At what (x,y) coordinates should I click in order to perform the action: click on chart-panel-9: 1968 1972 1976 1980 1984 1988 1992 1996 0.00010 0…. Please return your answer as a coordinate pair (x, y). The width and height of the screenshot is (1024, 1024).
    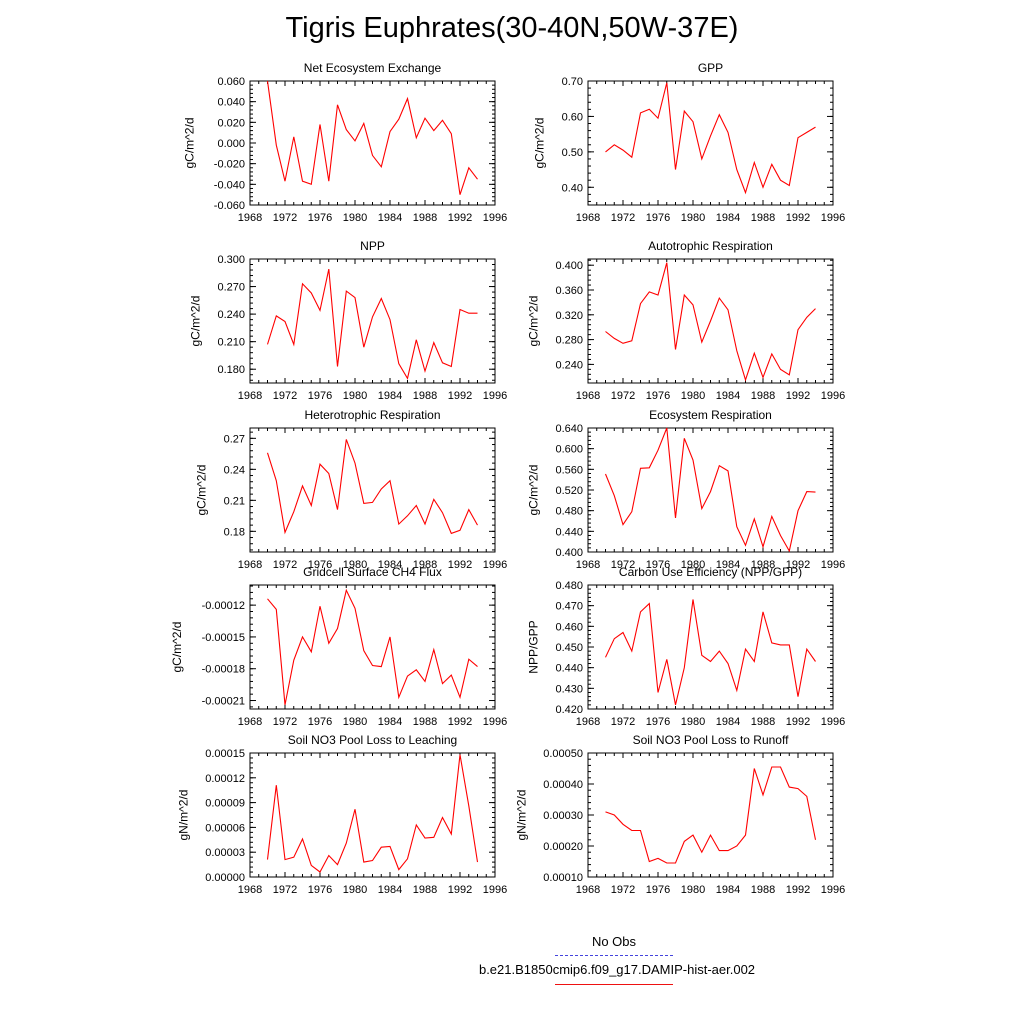
    Looking at the image, I should click on (679, 814).